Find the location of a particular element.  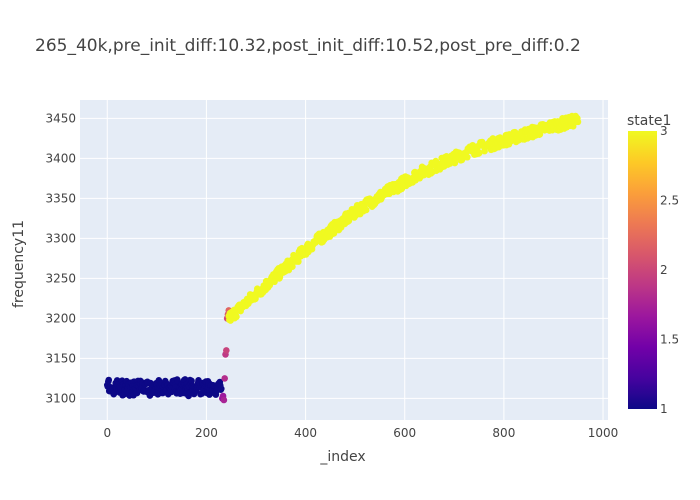

colorbar-tick-label: 2.5 is located at coordinates (669, 201).